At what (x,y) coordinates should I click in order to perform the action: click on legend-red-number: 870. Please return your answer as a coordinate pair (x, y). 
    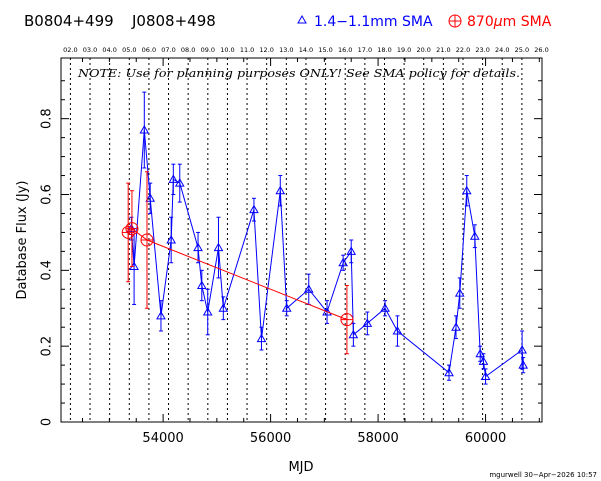
    Looking at the image, I should click on (480, 22).